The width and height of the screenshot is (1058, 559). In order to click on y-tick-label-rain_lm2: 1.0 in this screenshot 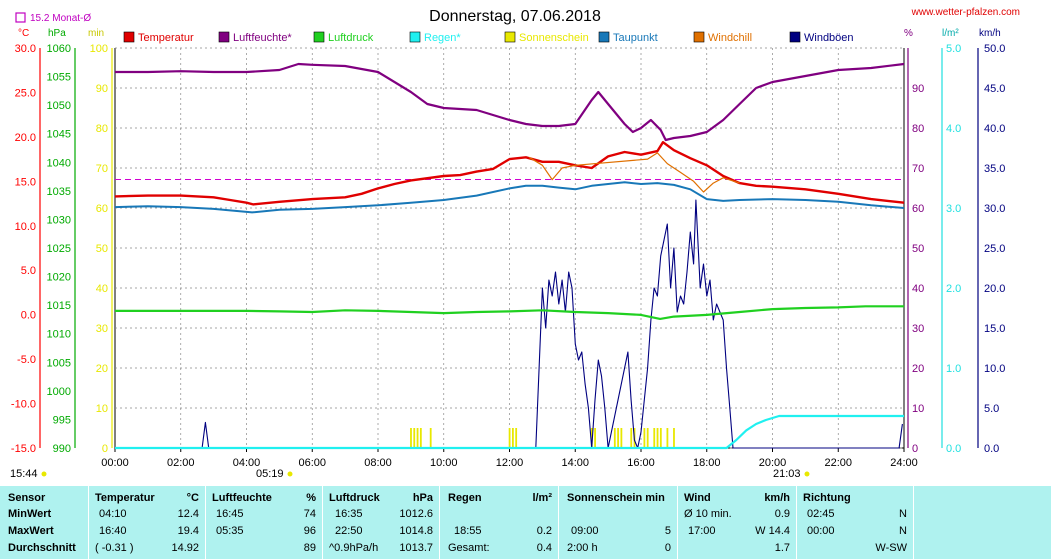, I will do `click(953, 369)`.